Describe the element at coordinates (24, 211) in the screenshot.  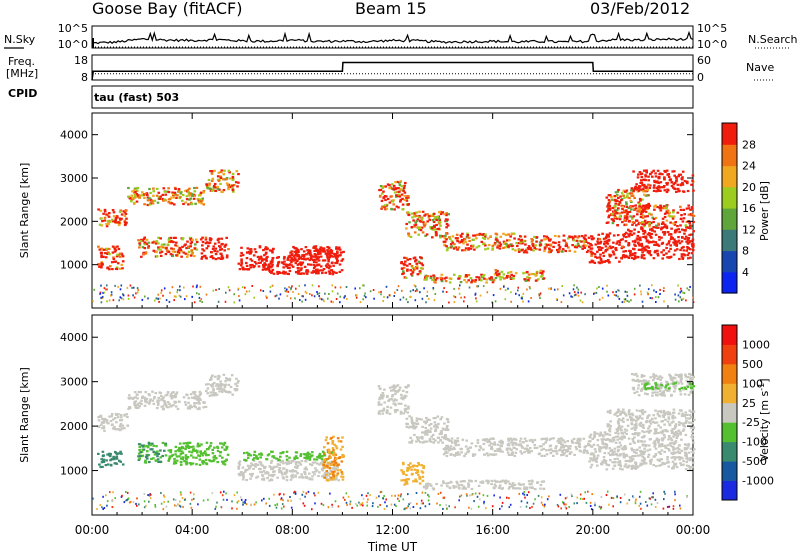
I see `power-ylabel: Slant Range [km]` at that location.